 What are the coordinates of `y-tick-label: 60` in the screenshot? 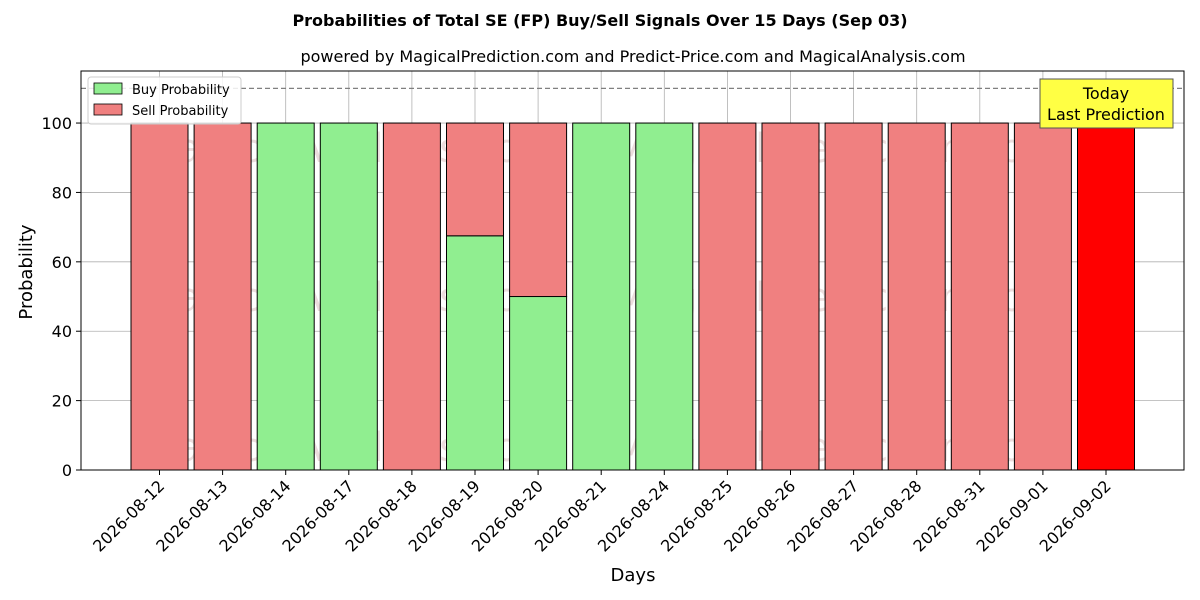 It's located at (62, 262).